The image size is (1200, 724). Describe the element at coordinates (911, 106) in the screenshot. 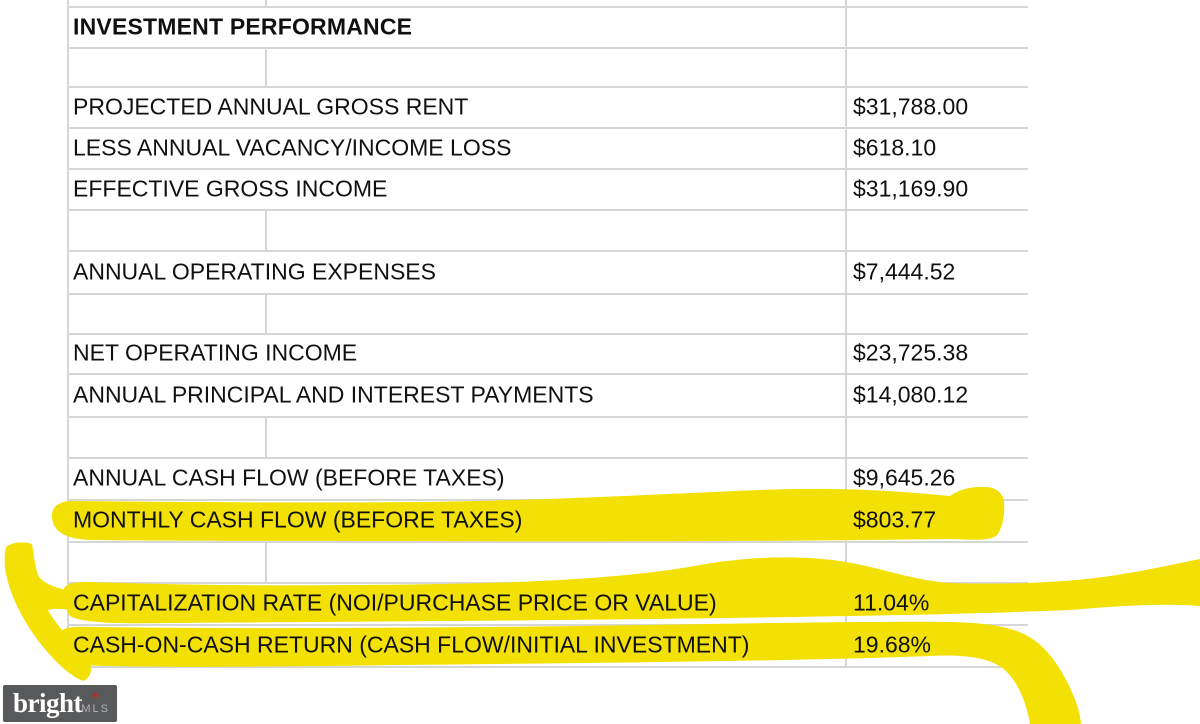

I see `row-value: $31,788.00` at that location.